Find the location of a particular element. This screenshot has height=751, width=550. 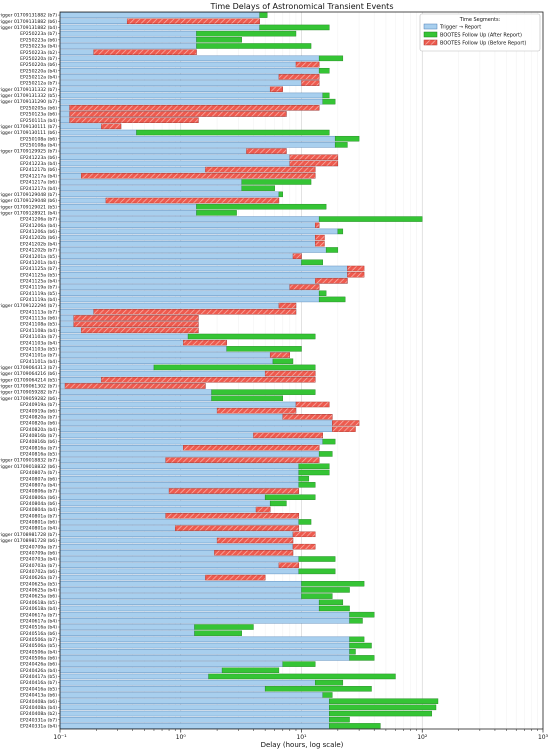

y-tick-label: Trigger 01709064214 (b5) is located at coordinates (28, 380).